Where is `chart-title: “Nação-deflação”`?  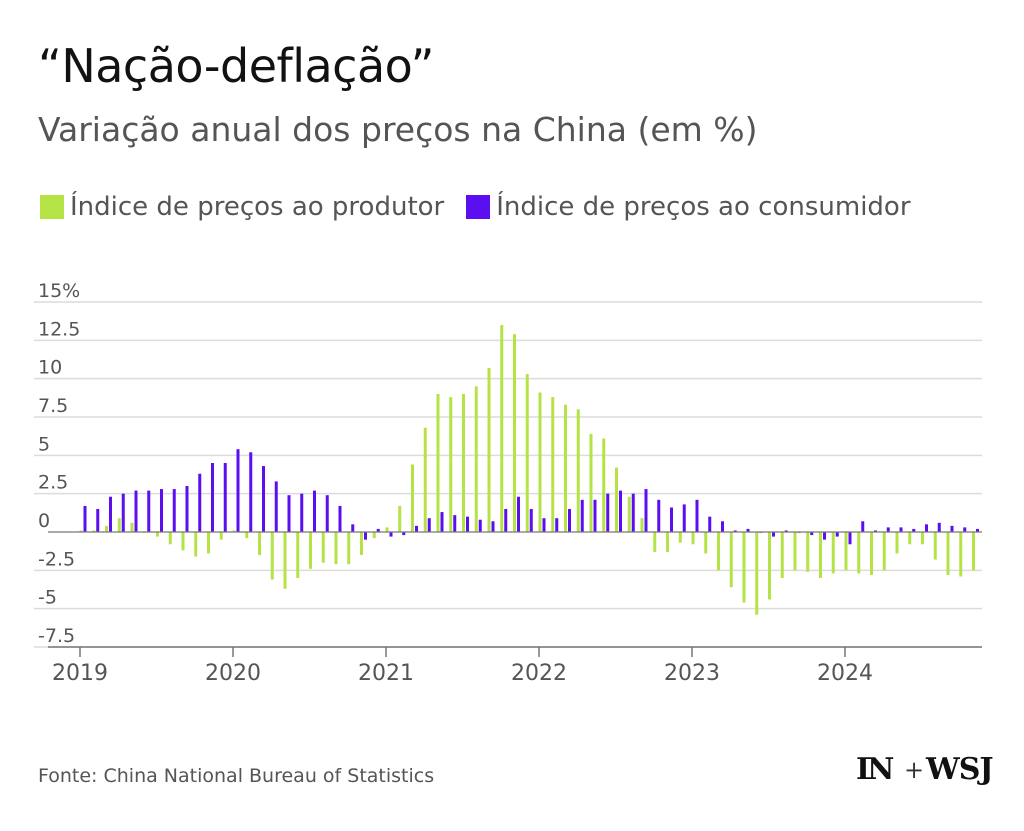 chart-title: “Nação-deflação” is located at coordinates (236, 66).